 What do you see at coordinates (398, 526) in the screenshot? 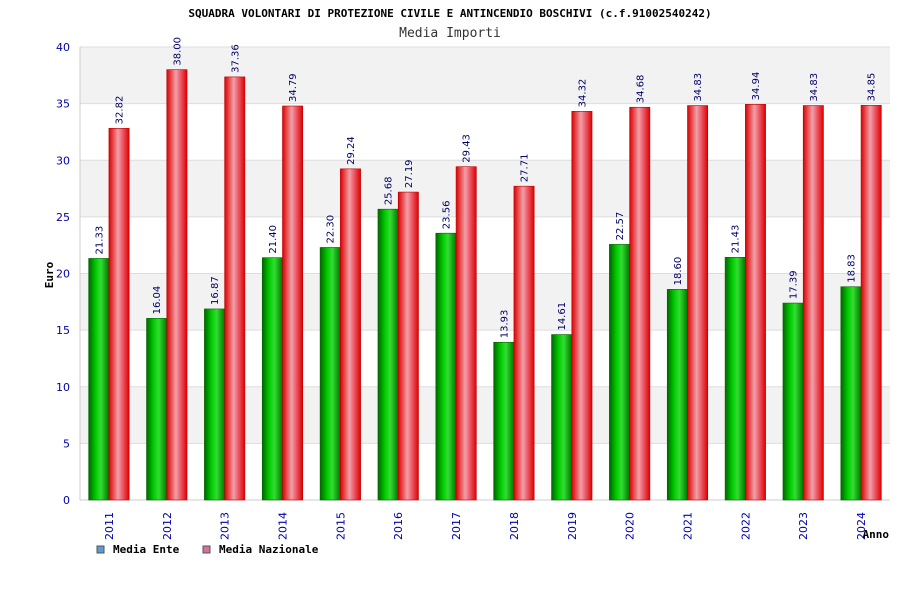
I see `x-tick-label: 2016` at bounding box center [398, 526].